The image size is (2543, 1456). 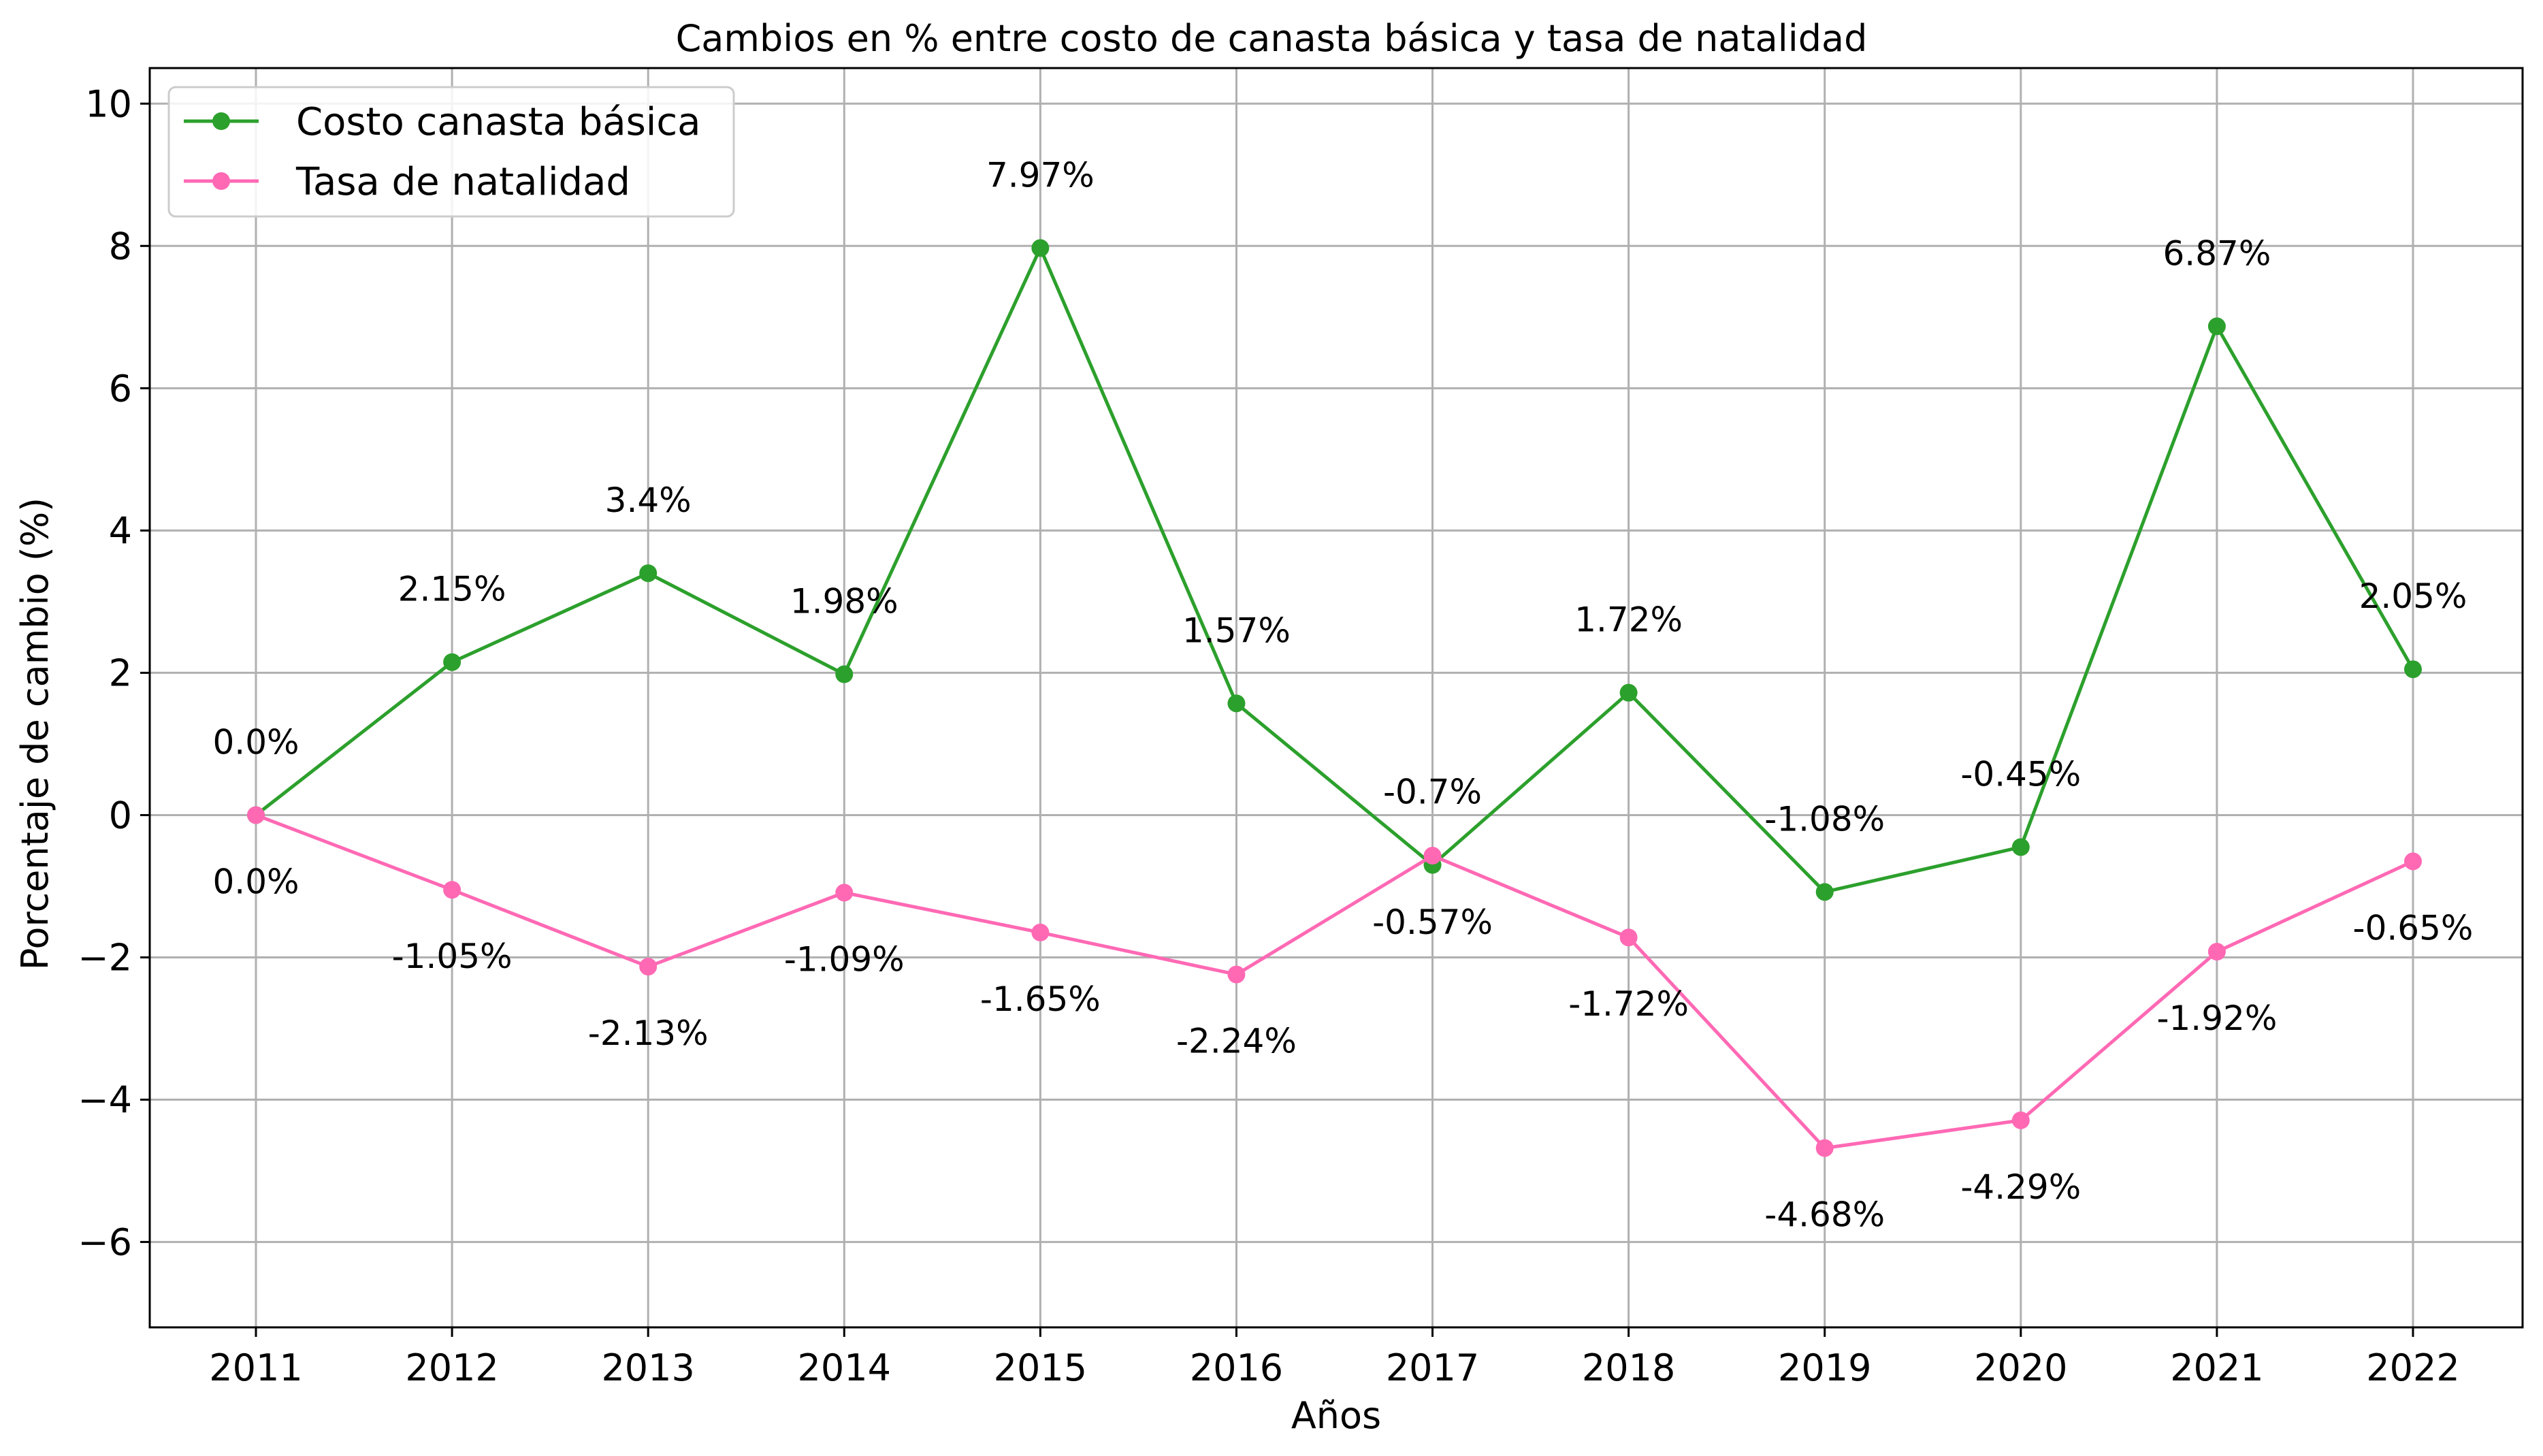 I want to click on data-label: -2.13%, so click(x=648, y=1033).